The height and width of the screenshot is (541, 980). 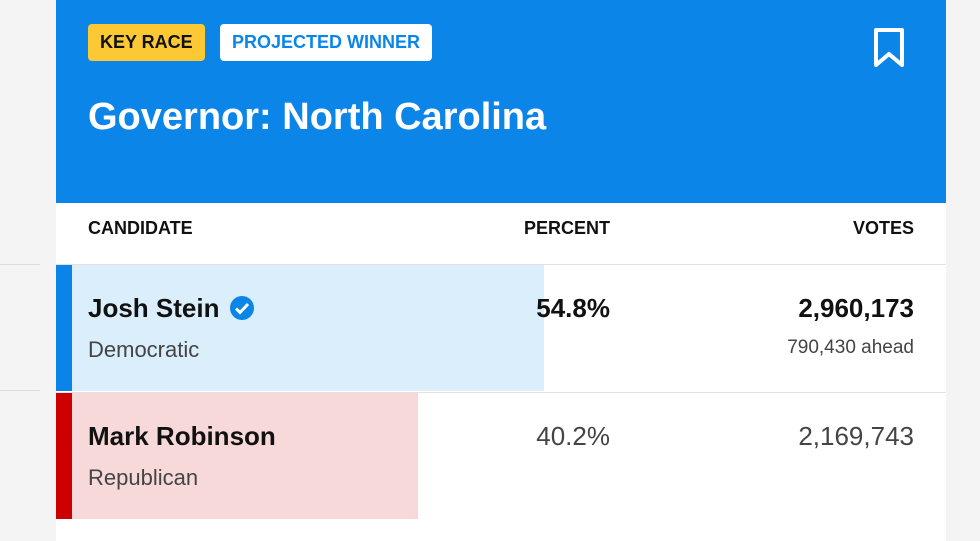 I want to click on percent: 40.2%, so click(x=573, y=436).